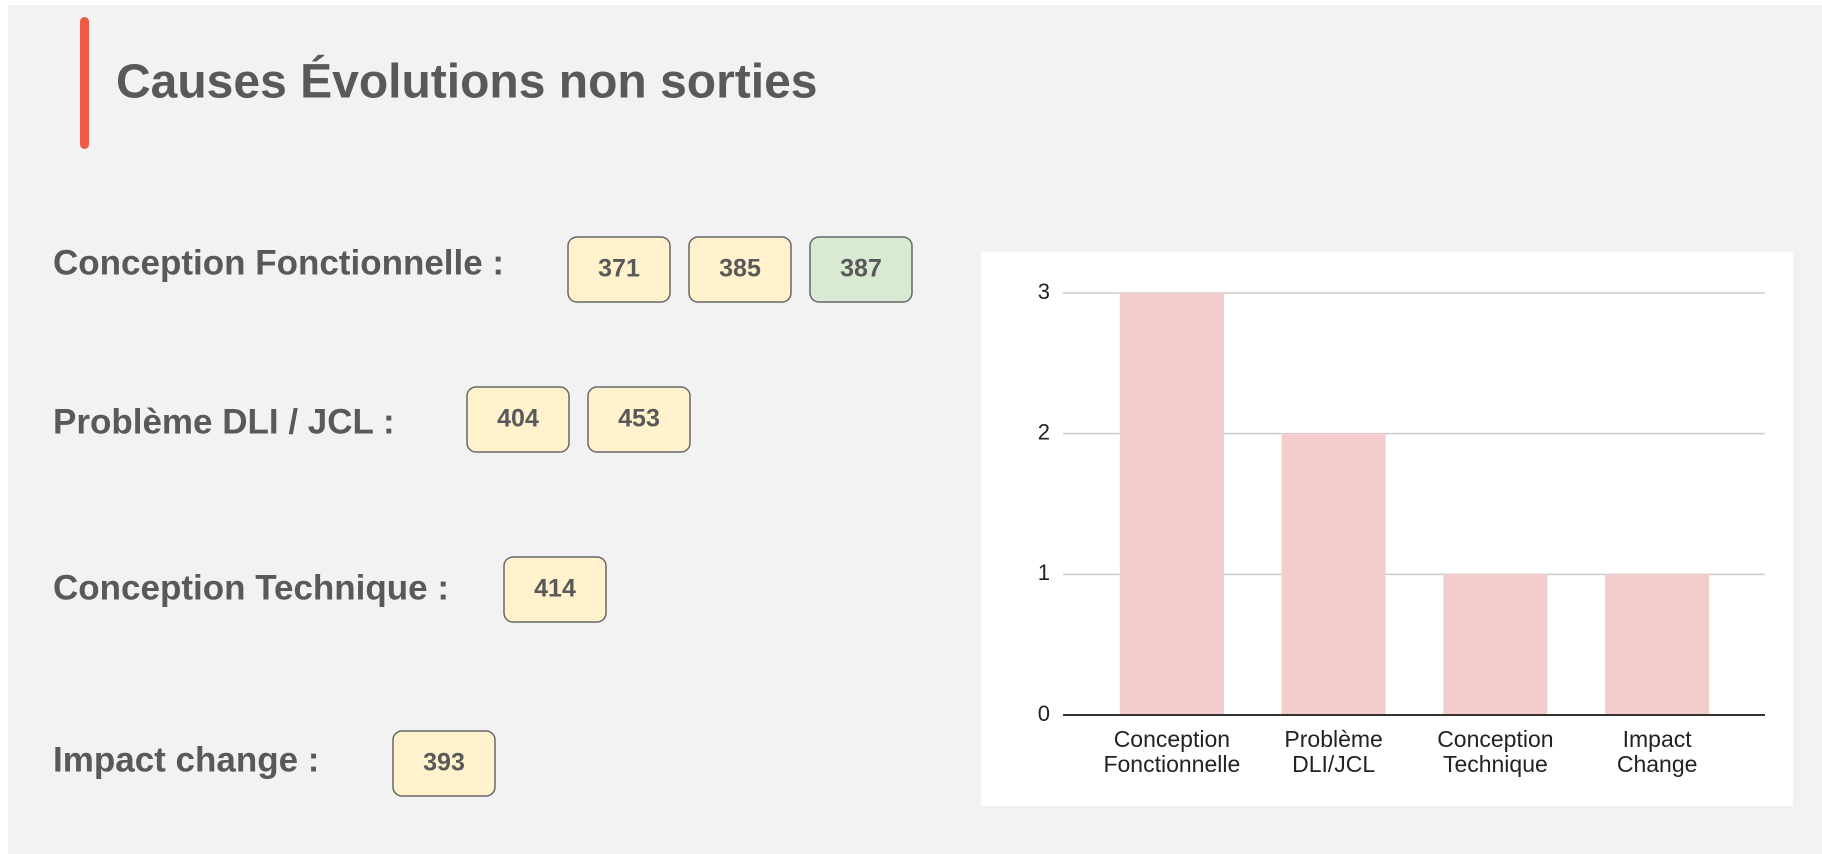 The width and height of the screenshot is (1822, 854). What do you see at coordinates (1044, 291) in the screenshot?
I see `y-tick-label: 3` at bounding box center [1044, 291].